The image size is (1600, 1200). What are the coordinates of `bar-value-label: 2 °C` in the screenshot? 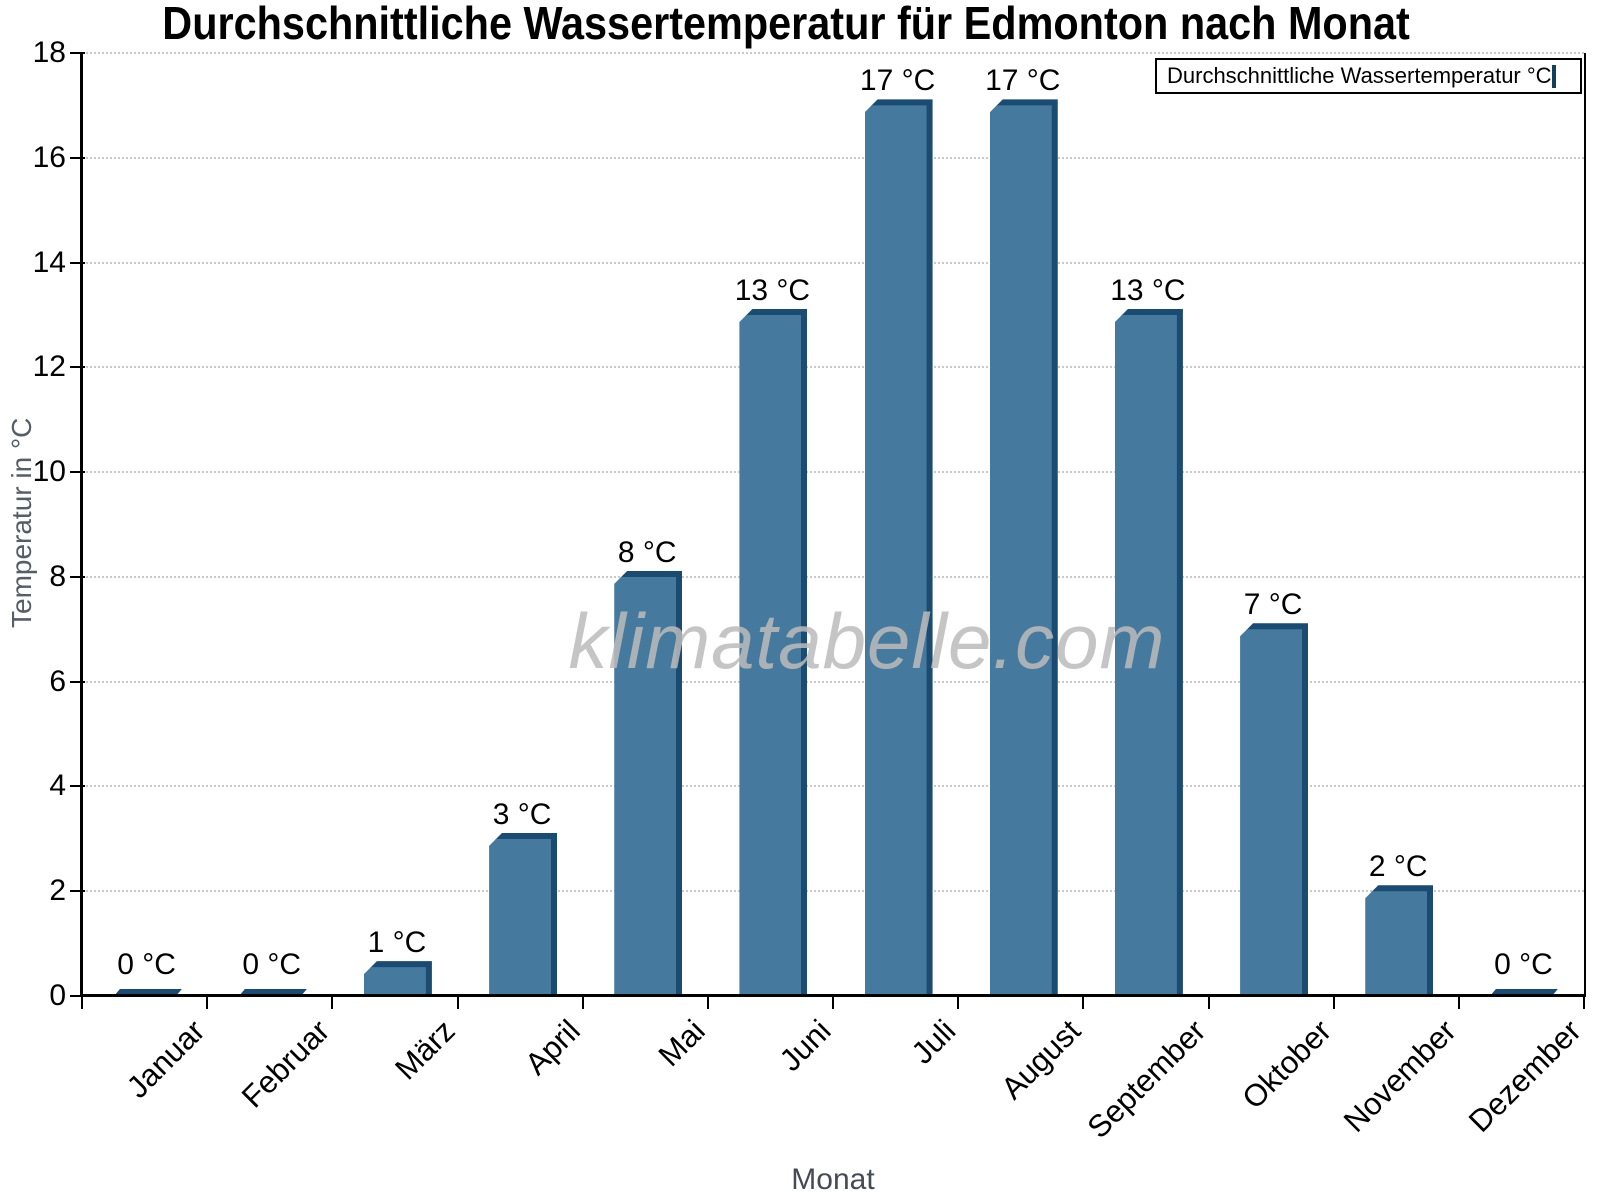 It's located at (1398, 867).